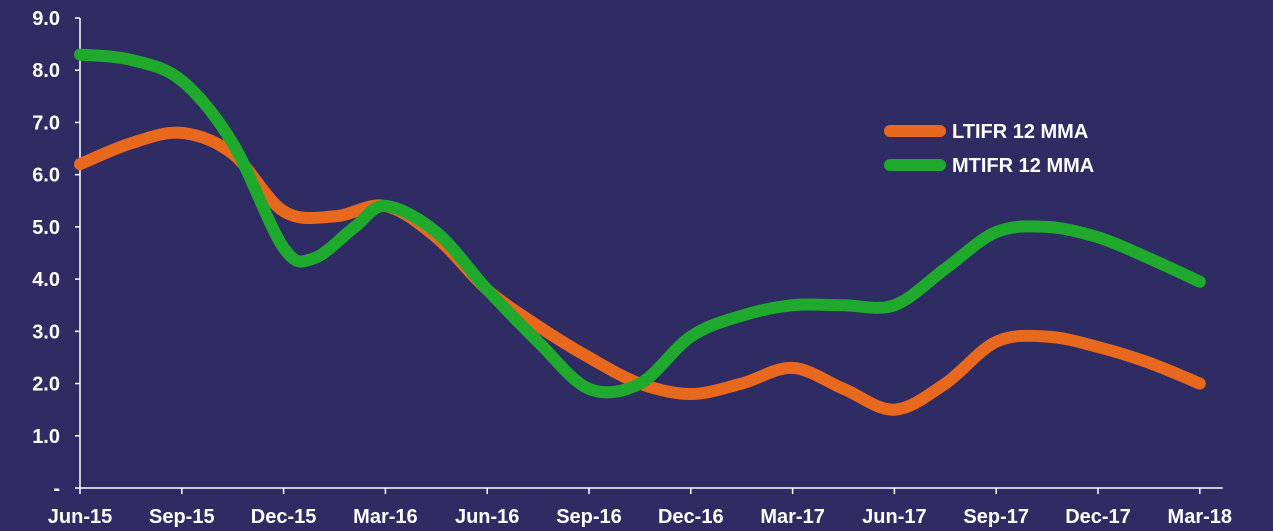  What do you see at coordinates (46, 19) in the screenshot?
I see `y-tick-label: 9.0` at bounding box center [46, 19].